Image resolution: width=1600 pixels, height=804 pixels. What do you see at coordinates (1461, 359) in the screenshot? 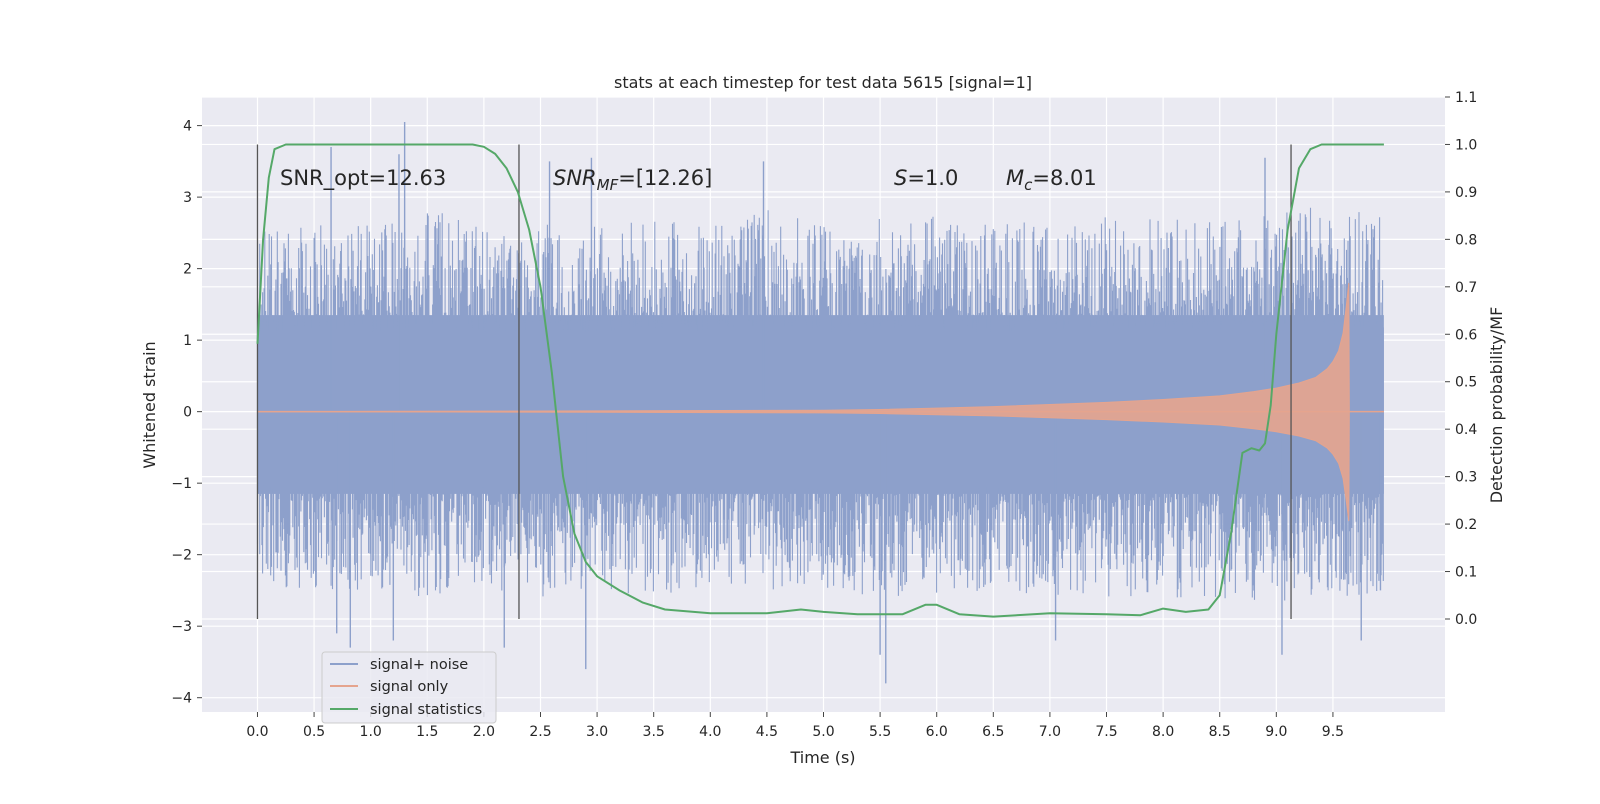
I see `y-axis-right-ticks: 1.1 1.0 0.9 0.8 0.7 0.6 0.5 0.4 0.3 0.2 0.1 0.0` at bounding box center [1461, 359].